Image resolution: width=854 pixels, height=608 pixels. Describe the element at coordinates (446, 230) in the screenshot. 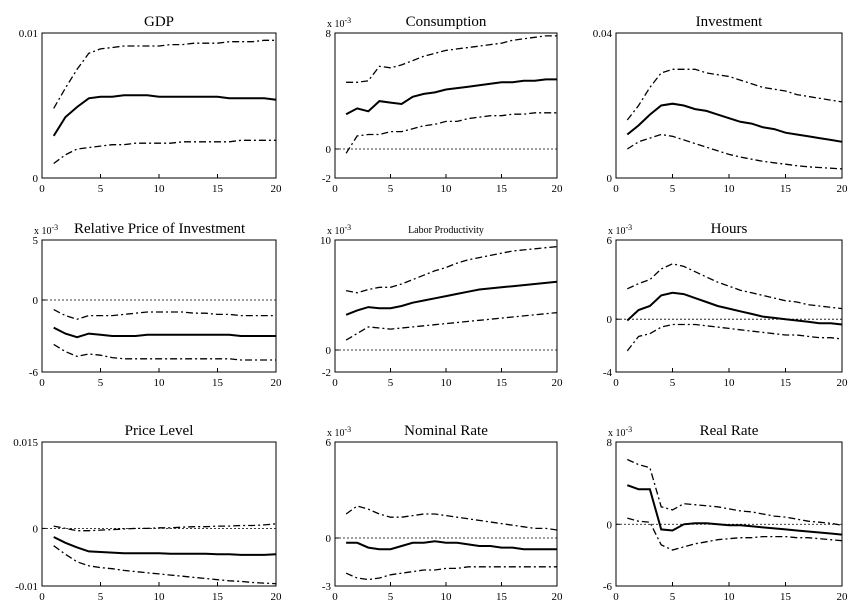

I see `panel-title: Labor Productivity` at that location.